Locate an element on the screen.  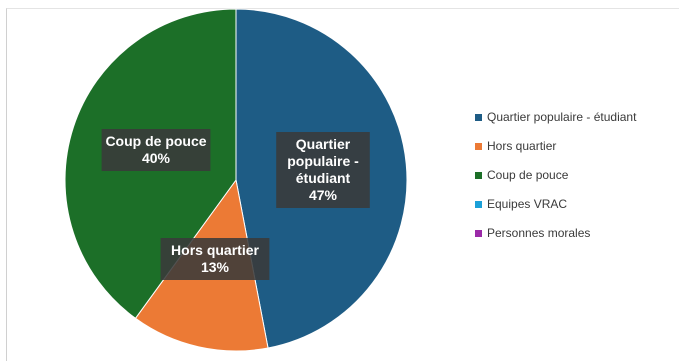
legend-item-0: Quartier populaire - étudiant is located at coordinates (556, 117).